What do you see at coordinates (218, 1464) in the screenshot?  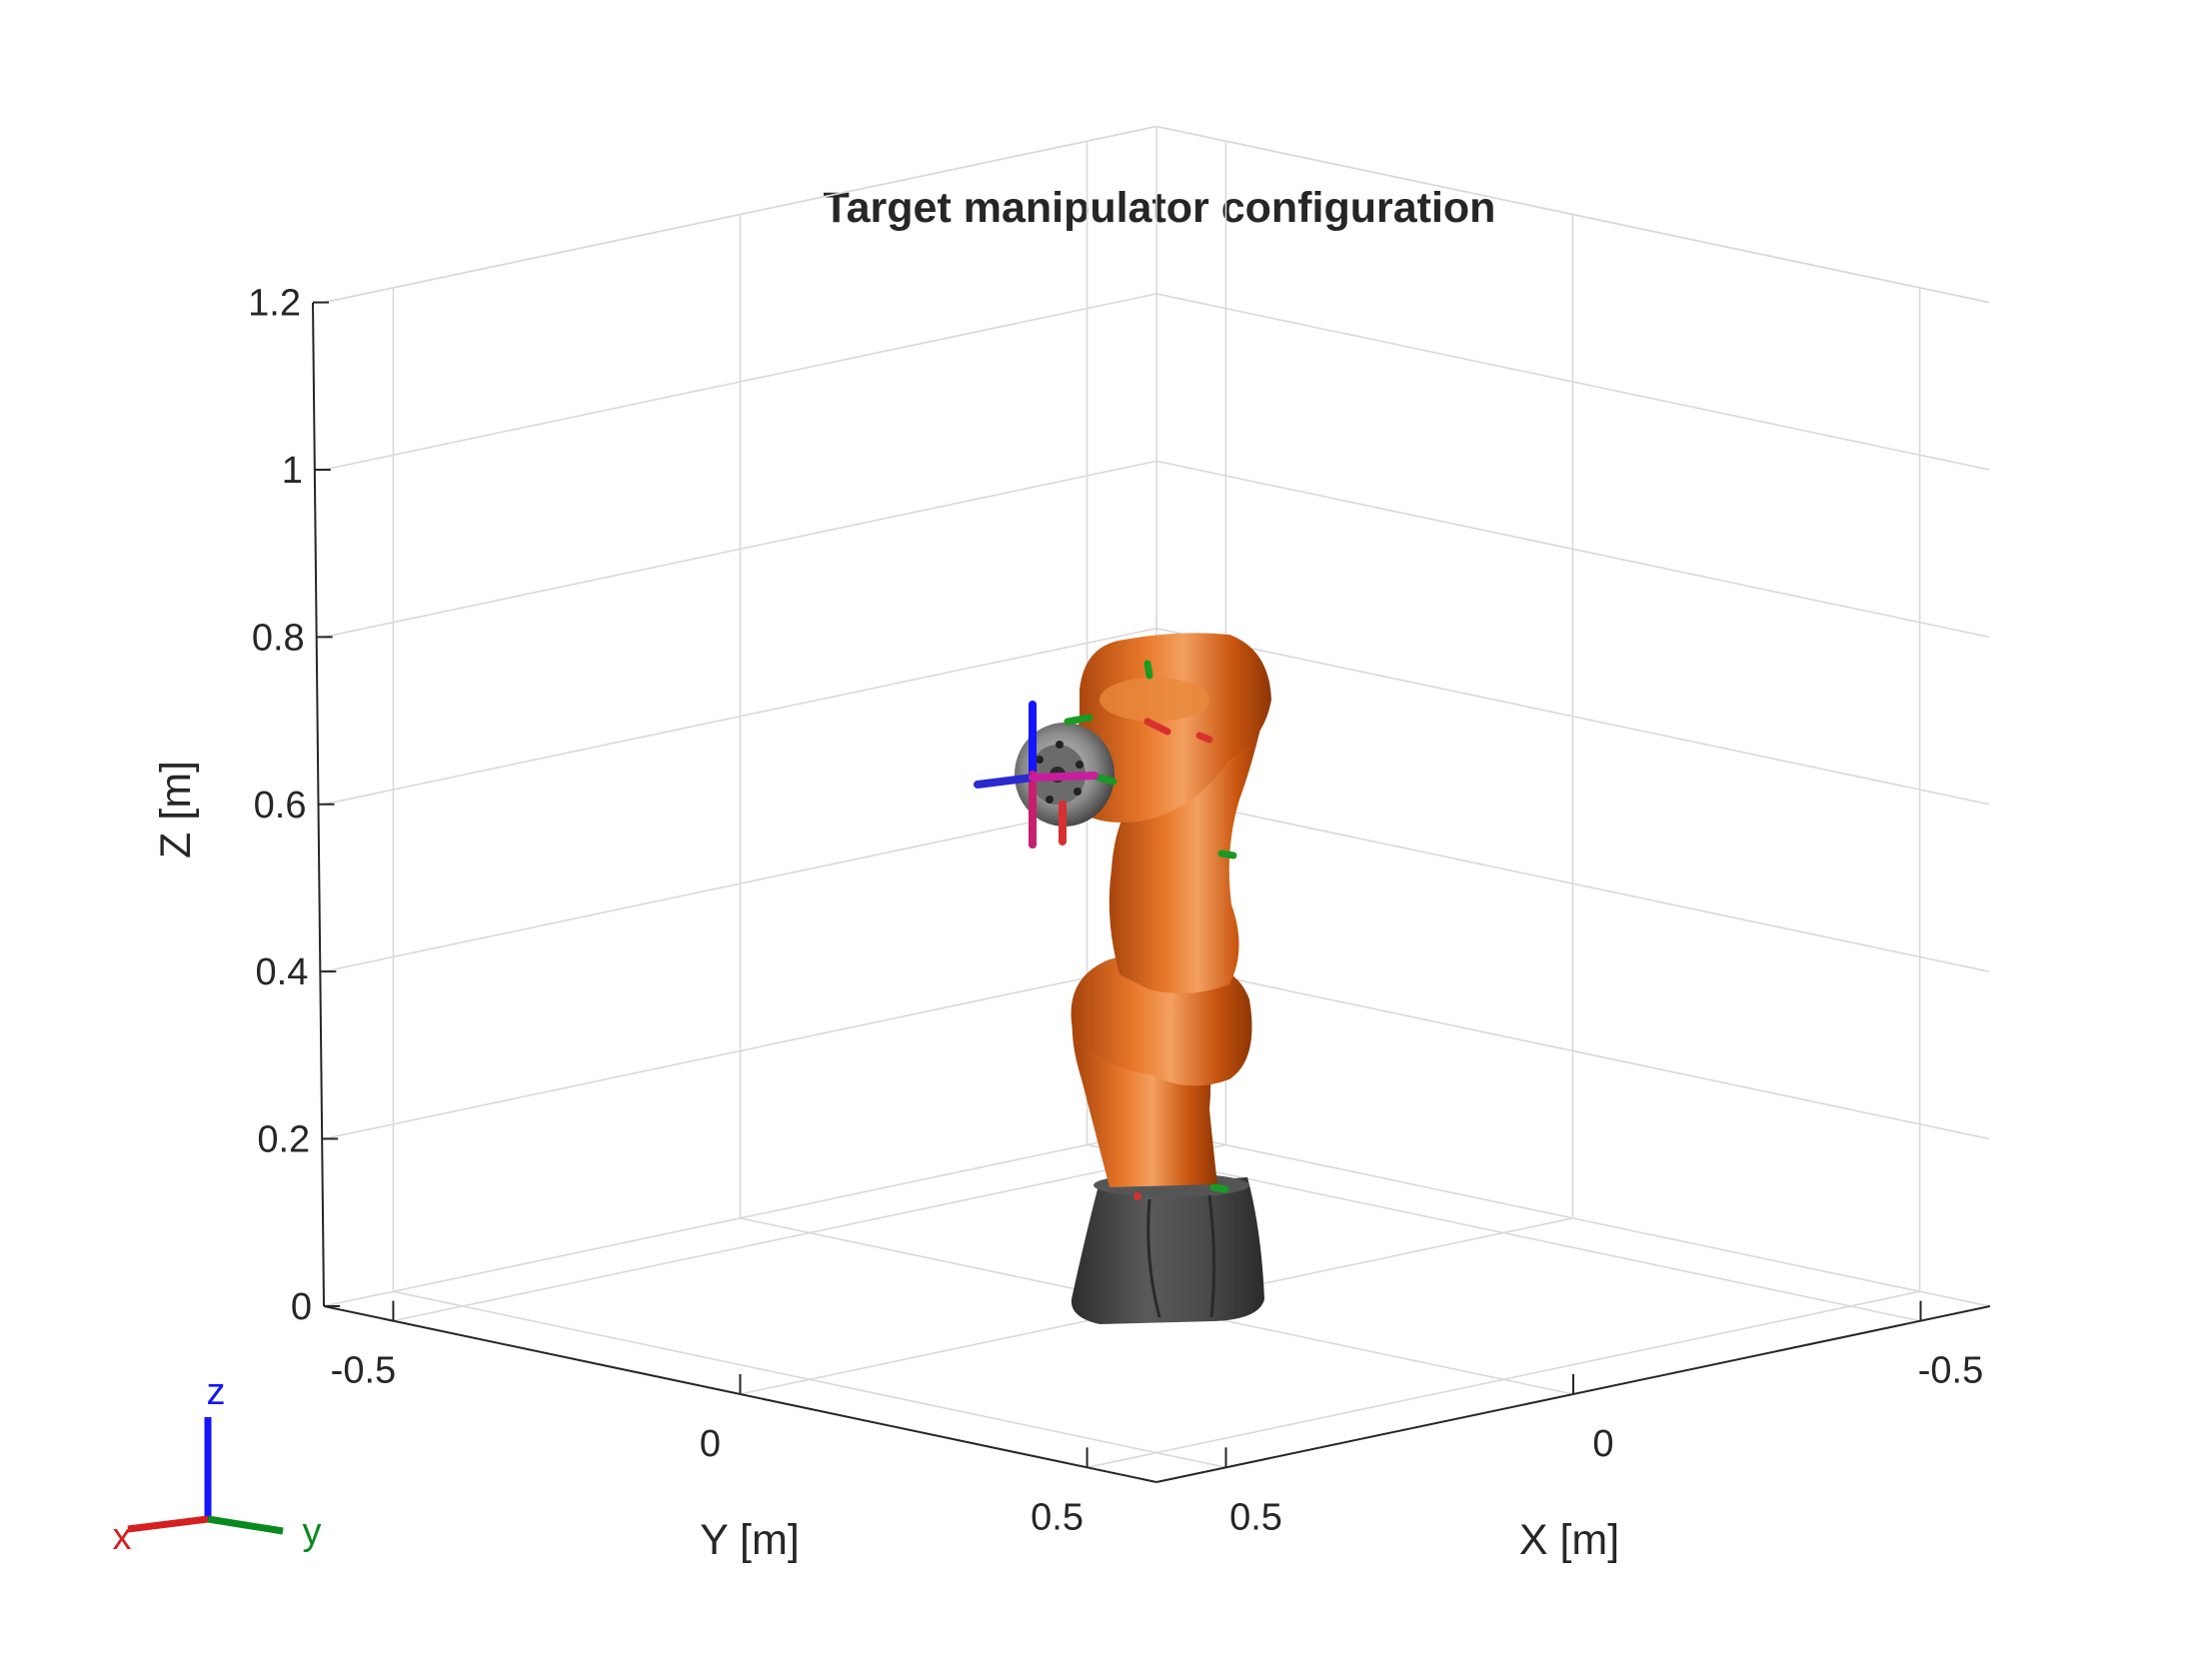 I see `orientation-triad: z x y` at bounding box center [218, 1464].